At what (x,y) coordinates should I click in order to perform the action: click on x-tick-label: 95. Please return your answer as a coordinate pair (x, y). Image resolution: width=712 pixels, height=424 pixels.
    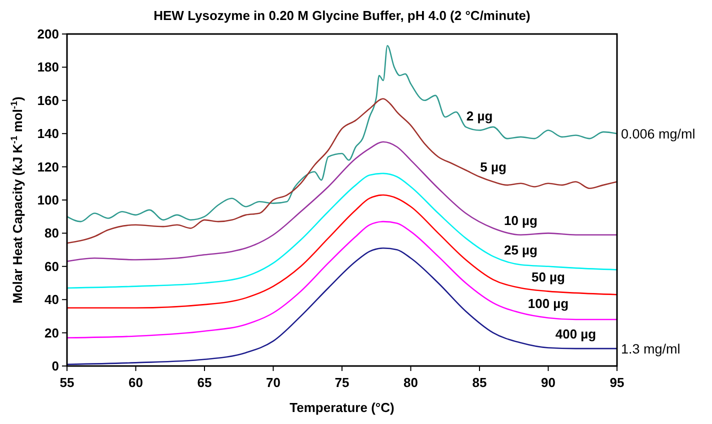
    Looking at the image, I should click on (617, 382).